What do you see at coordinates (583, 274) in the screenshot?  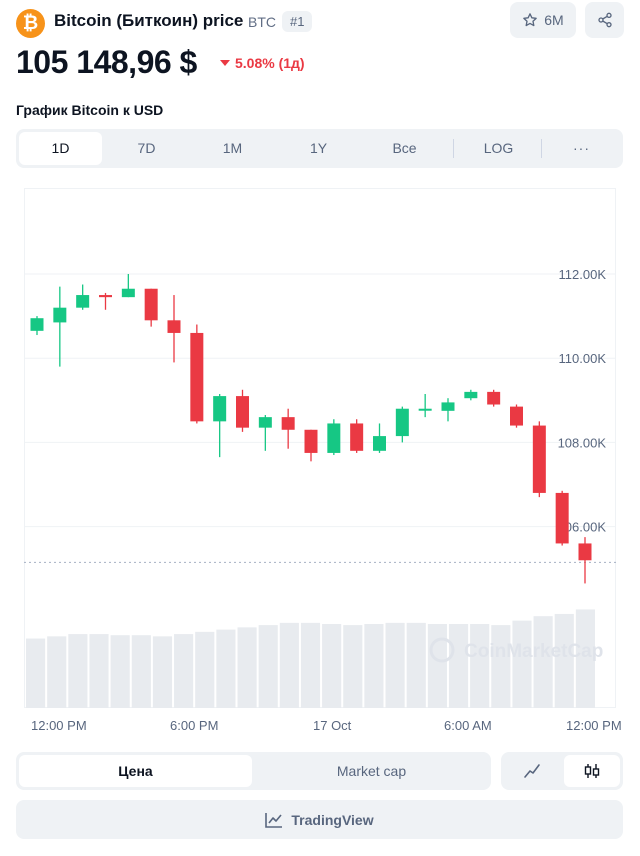 I see `y-axis-label: 112.00K` at bounding box center [583, 274].